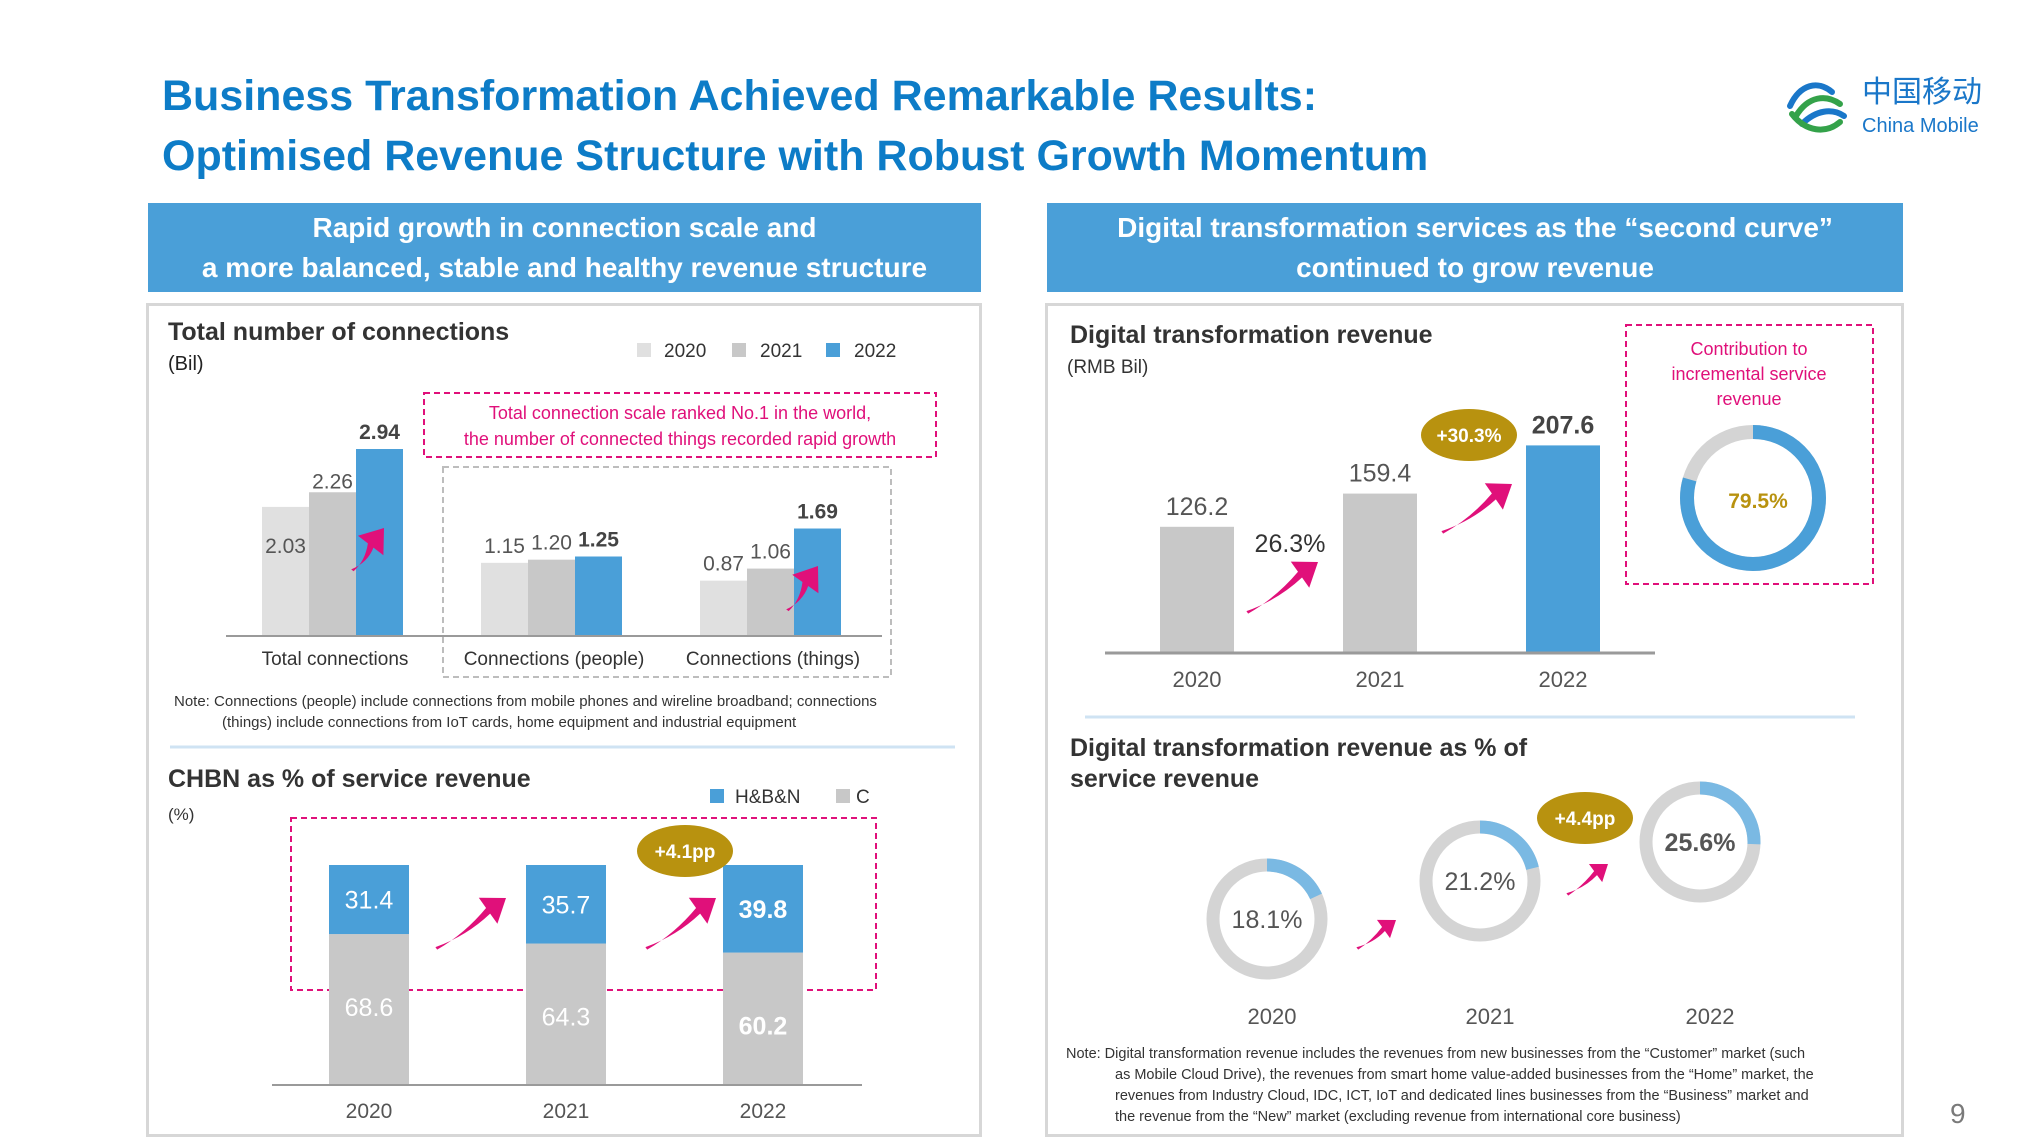 This screenshot has height=1146, width=2038. Describe the element at coordinates (598, 540) in the screenshot. I see `connections-value-2022-1: 1.25` at that location.